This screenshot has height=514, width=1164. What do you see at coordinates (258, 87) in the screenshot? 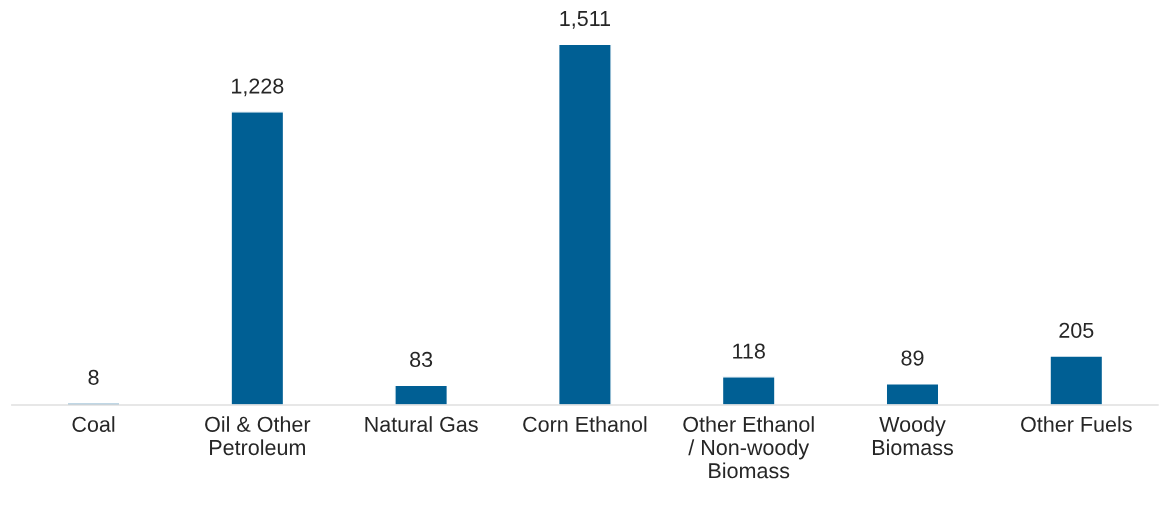
I see `data-label: 1,228` at bounding box center [258, 87].